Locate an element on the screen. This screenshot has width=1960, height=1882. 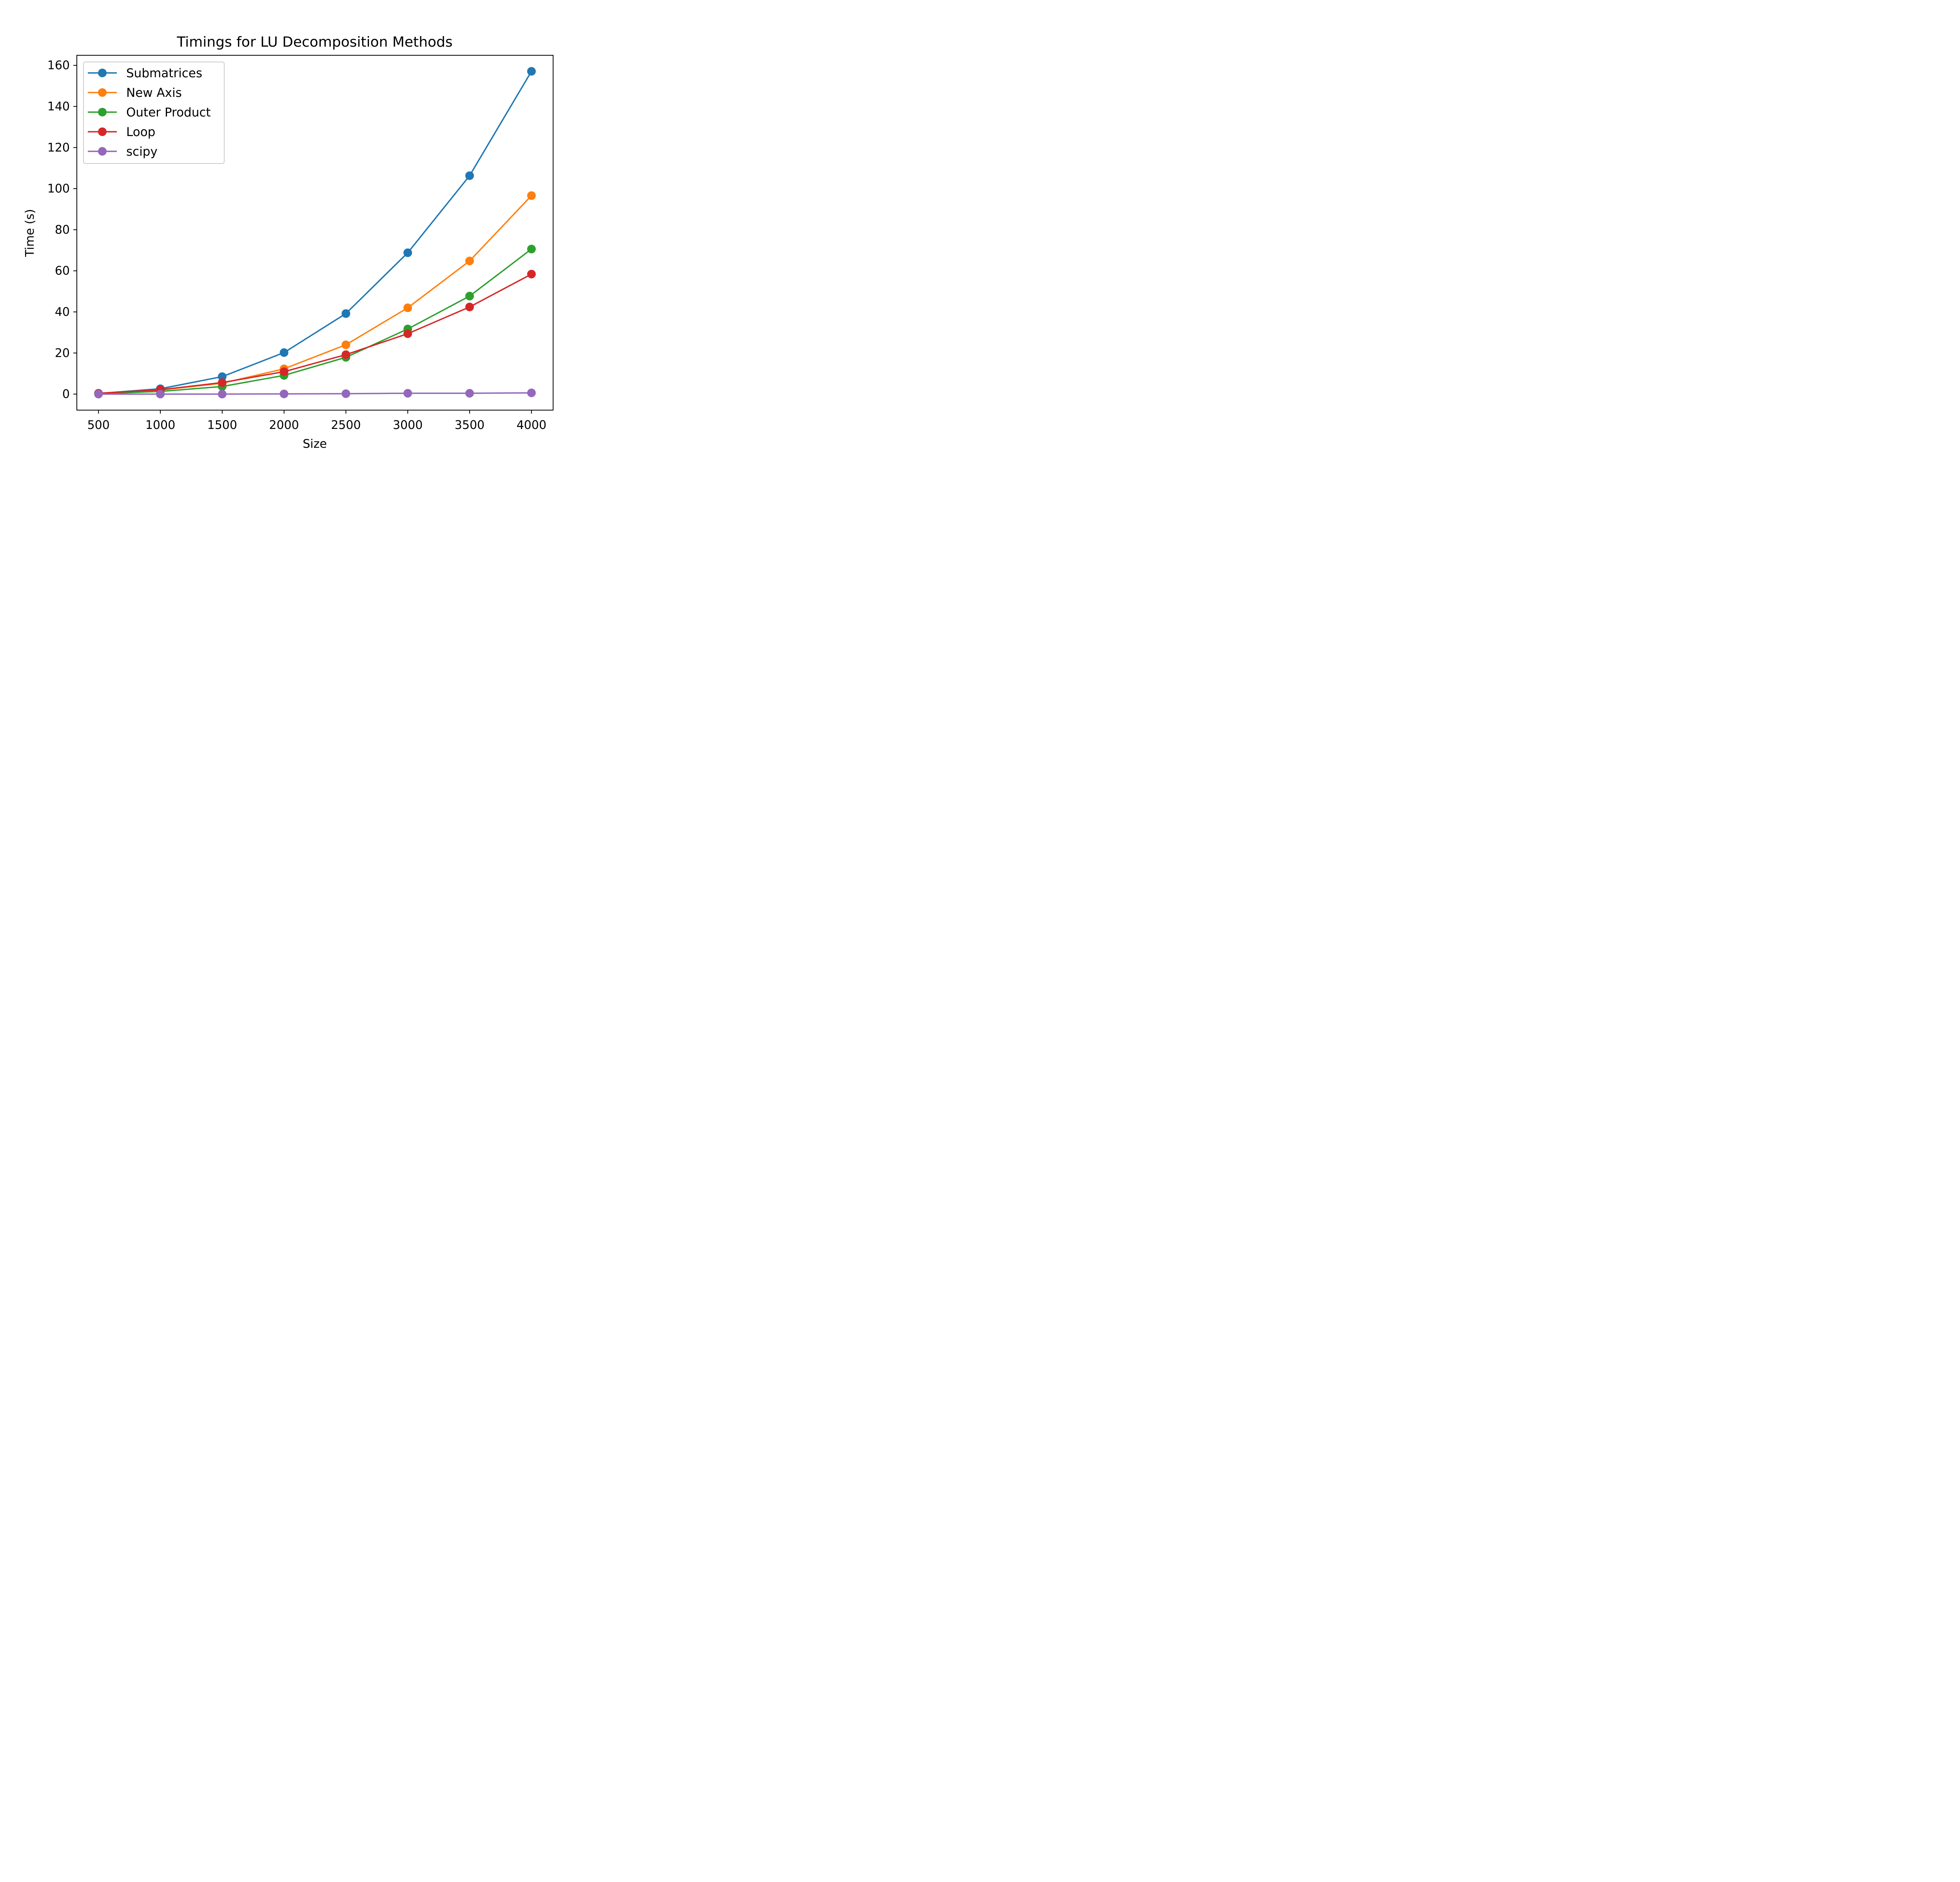
legend-label: scipy is located at coordinates (142, 152).